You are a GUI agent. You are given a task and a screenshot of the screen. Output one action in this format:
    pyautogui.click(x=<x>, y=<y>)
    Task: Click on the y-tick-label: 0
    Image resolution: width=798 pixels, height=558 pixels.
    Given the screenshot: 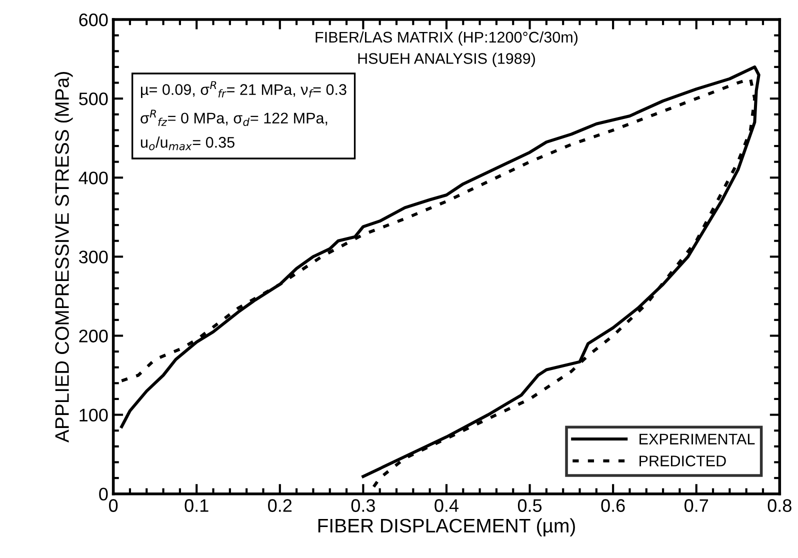 What is the action you would take?
    pyautogui.click(x=103, y=494)
    